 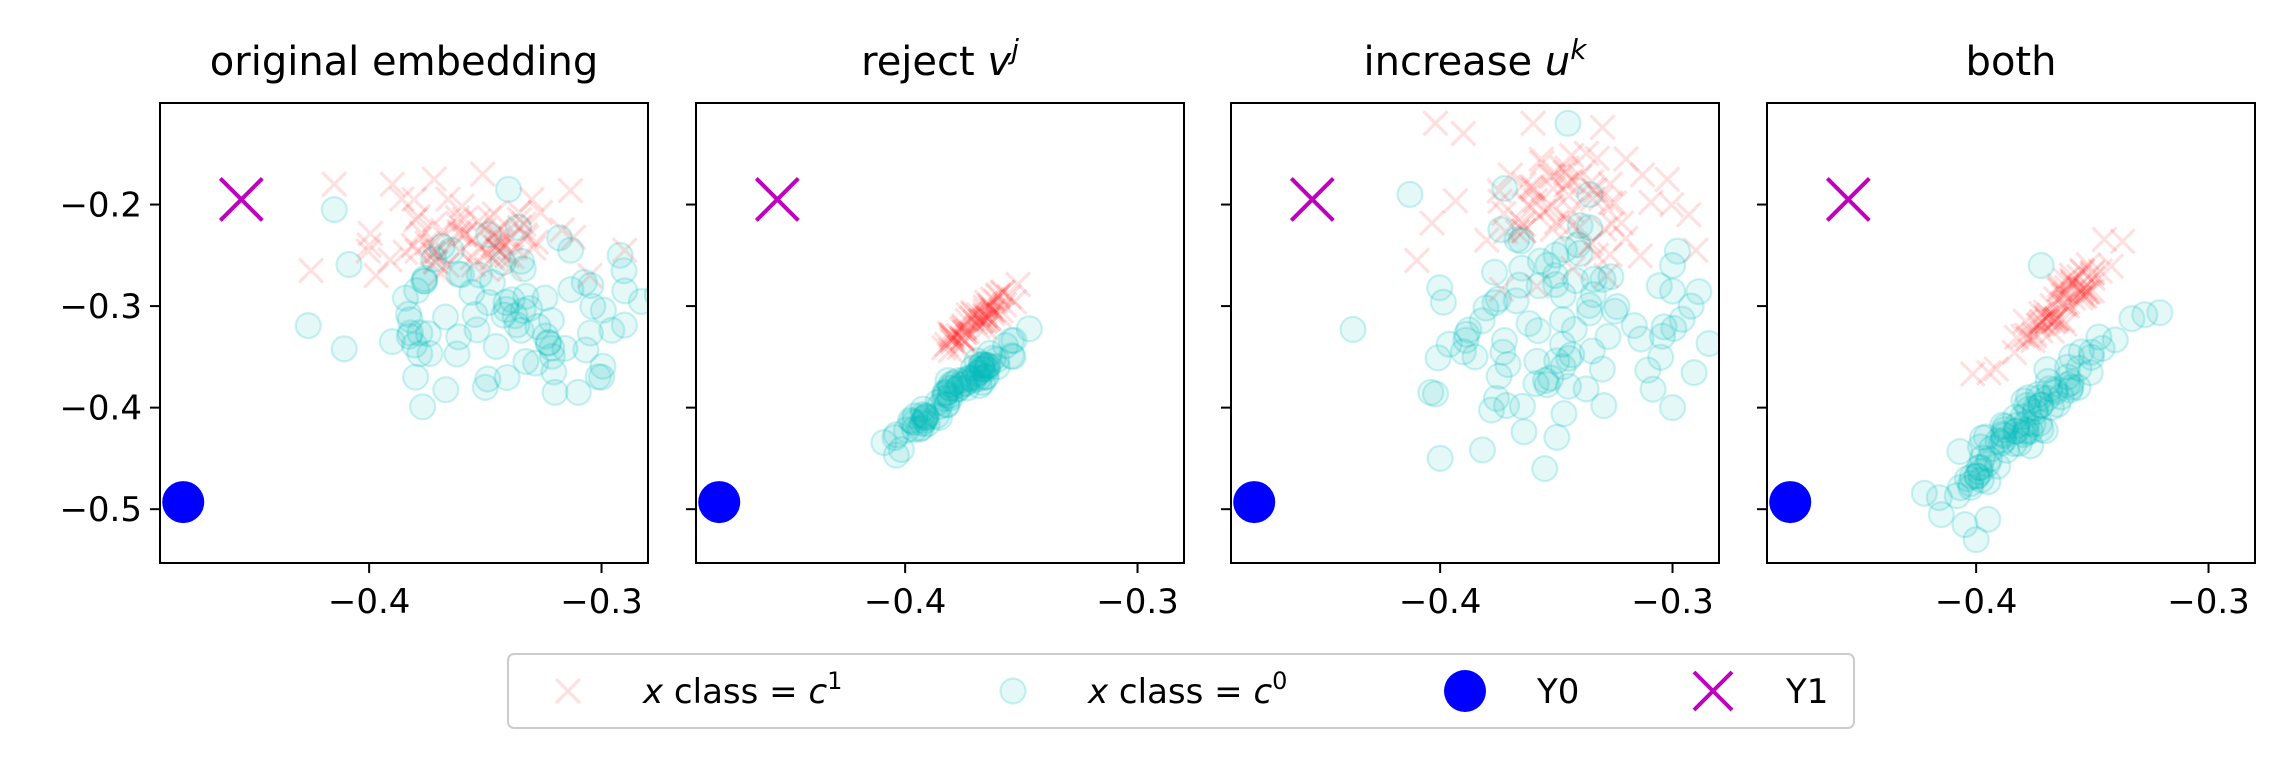 What do you see at coordinates (999, 62) in the screenshot?
I see `panel-title-variable: v` at bounding box center [999, 62].